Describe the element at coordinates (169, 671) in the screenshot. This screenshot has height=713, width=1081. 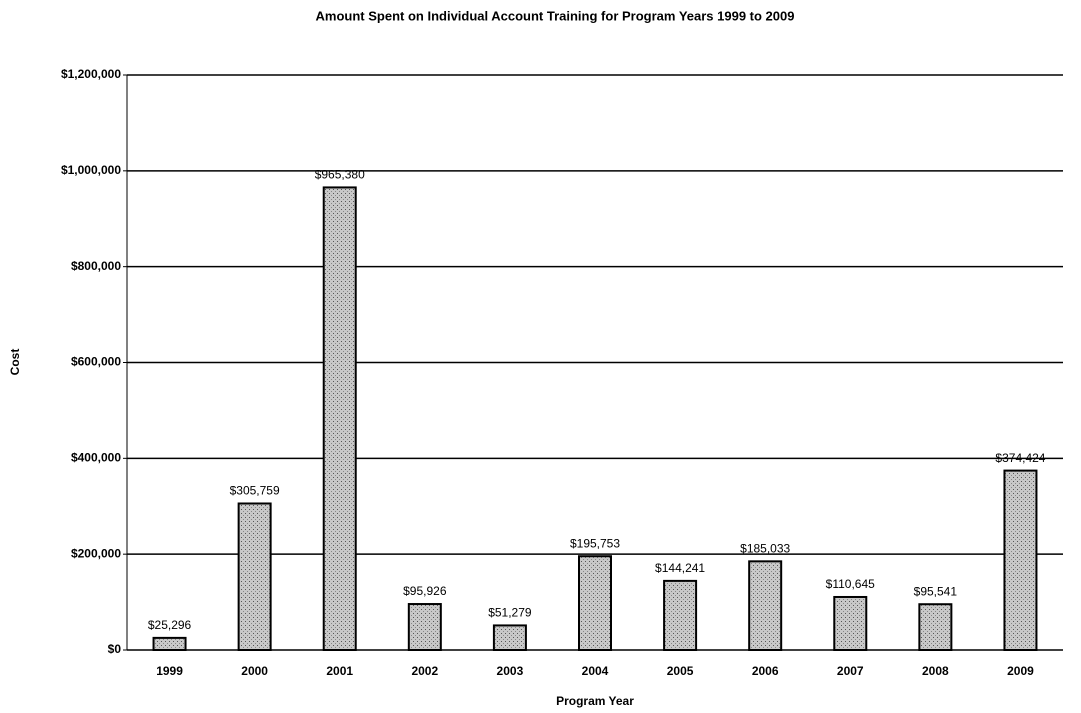
I see `x-tick-label: 1999` at that location.